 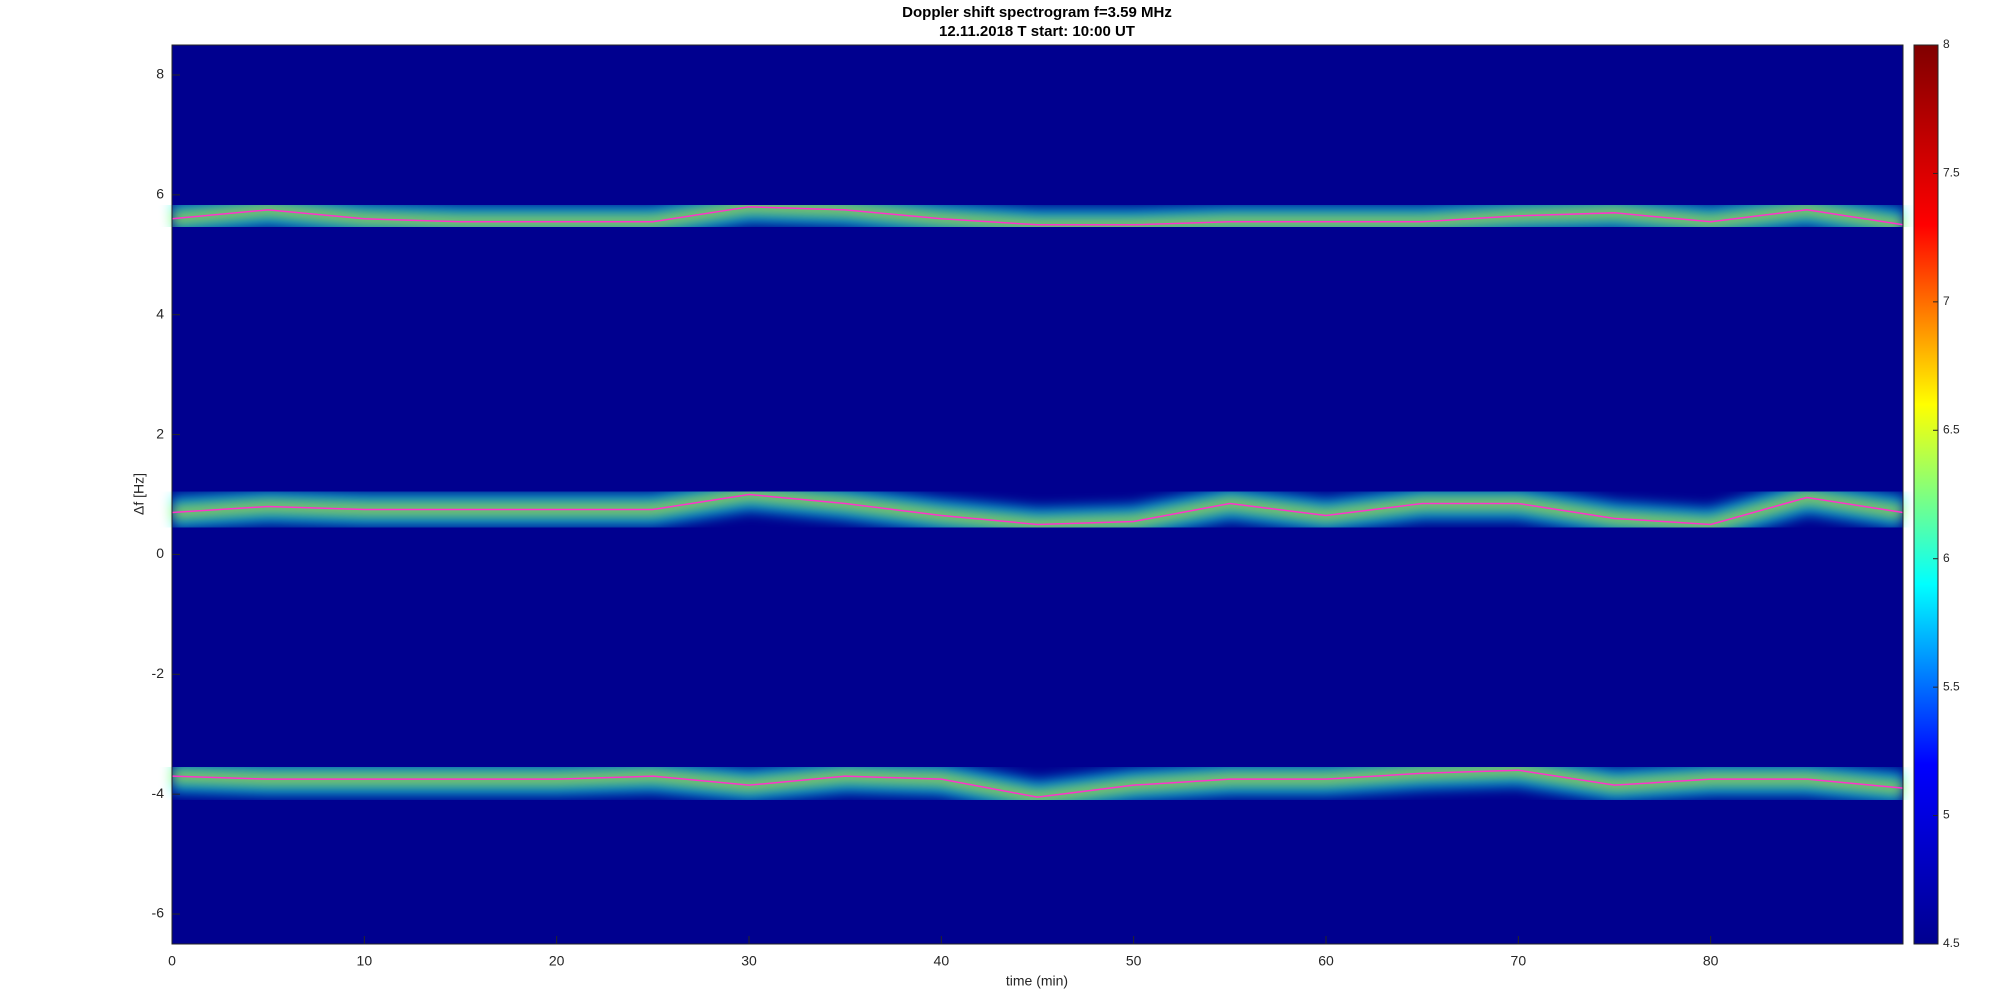 I want to click on x-tick-label: 0, so click(x=172, y=961).